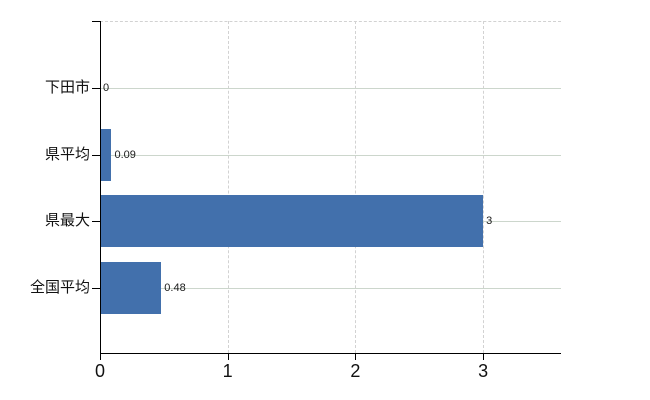 The image size is (650, 400). Describe the element at coordinates (330, 21) in the screenshot. I see `plot-top-border` at that location.